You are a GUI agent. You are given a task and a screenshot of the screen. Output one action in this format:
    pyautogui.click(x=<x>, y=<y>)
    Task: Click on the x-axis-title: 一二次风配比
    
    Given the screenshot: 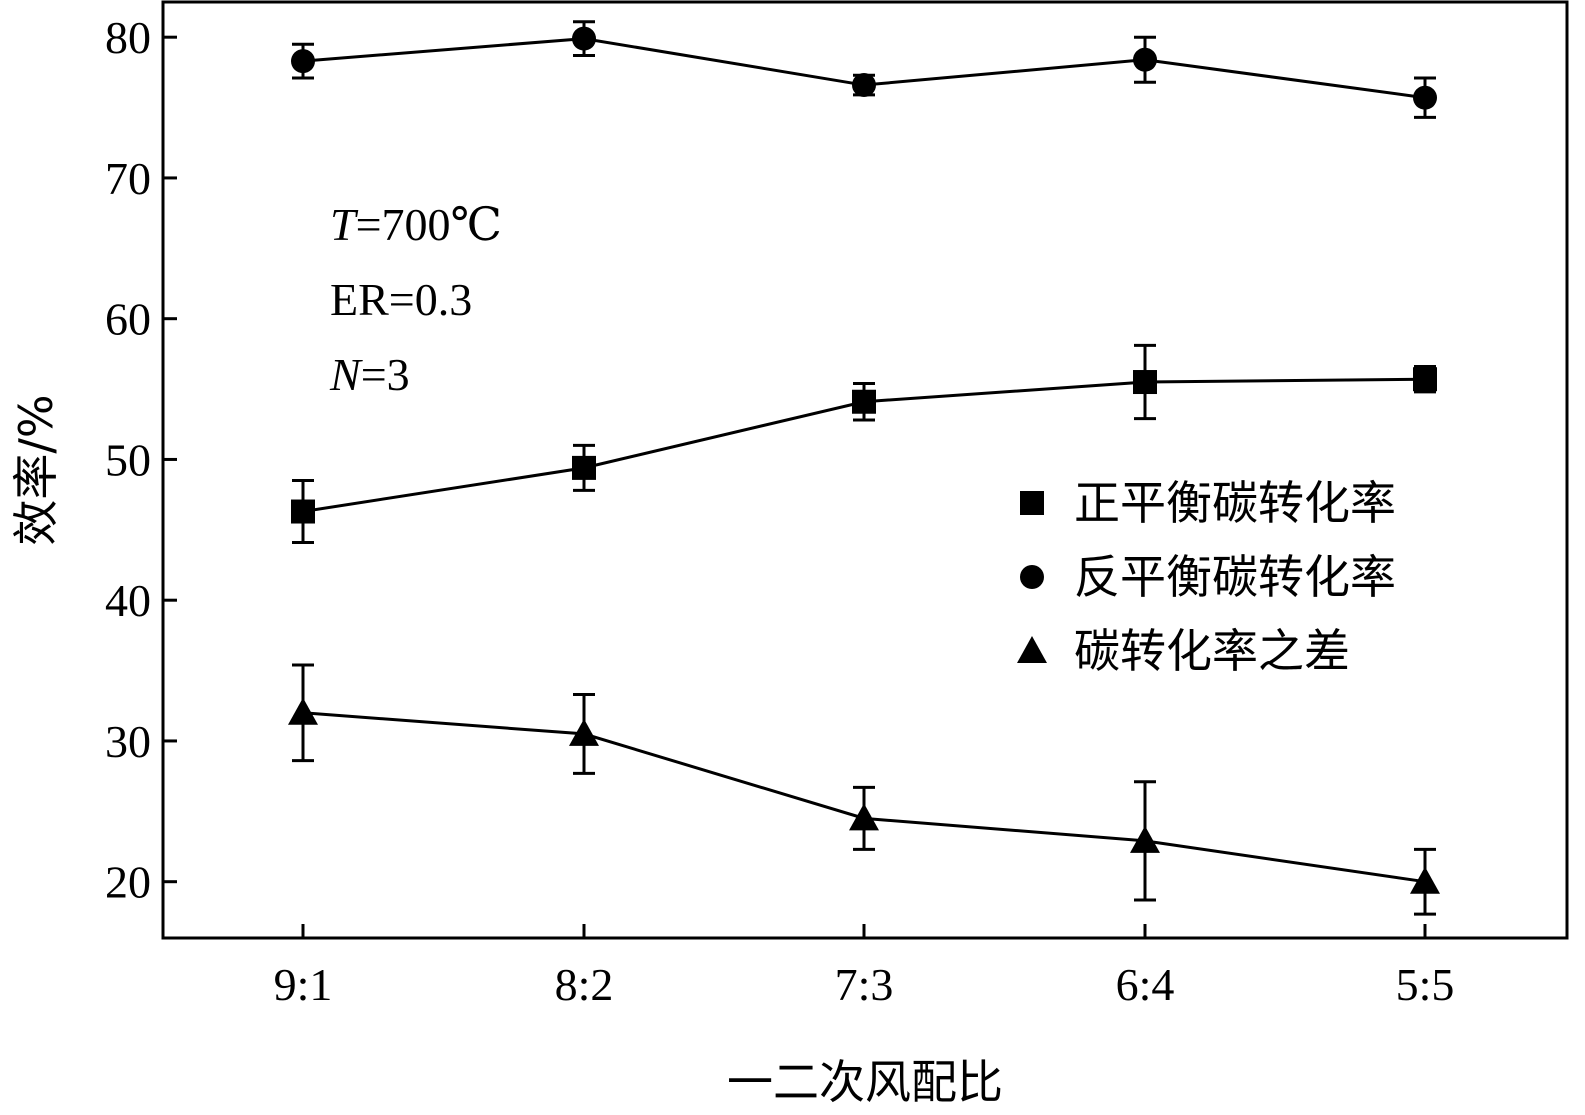 What is the action you would take?
    pyautogui.click(x=865, y=1082)
    